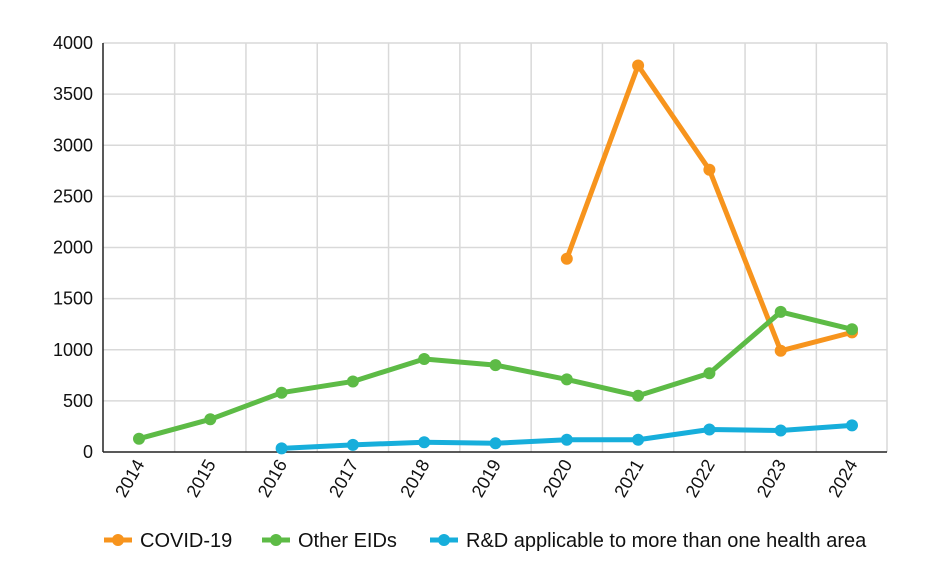  Describe the element at coordinates (73, 299) in the screenshot. I see `y-tick-label: 1500` at that location.